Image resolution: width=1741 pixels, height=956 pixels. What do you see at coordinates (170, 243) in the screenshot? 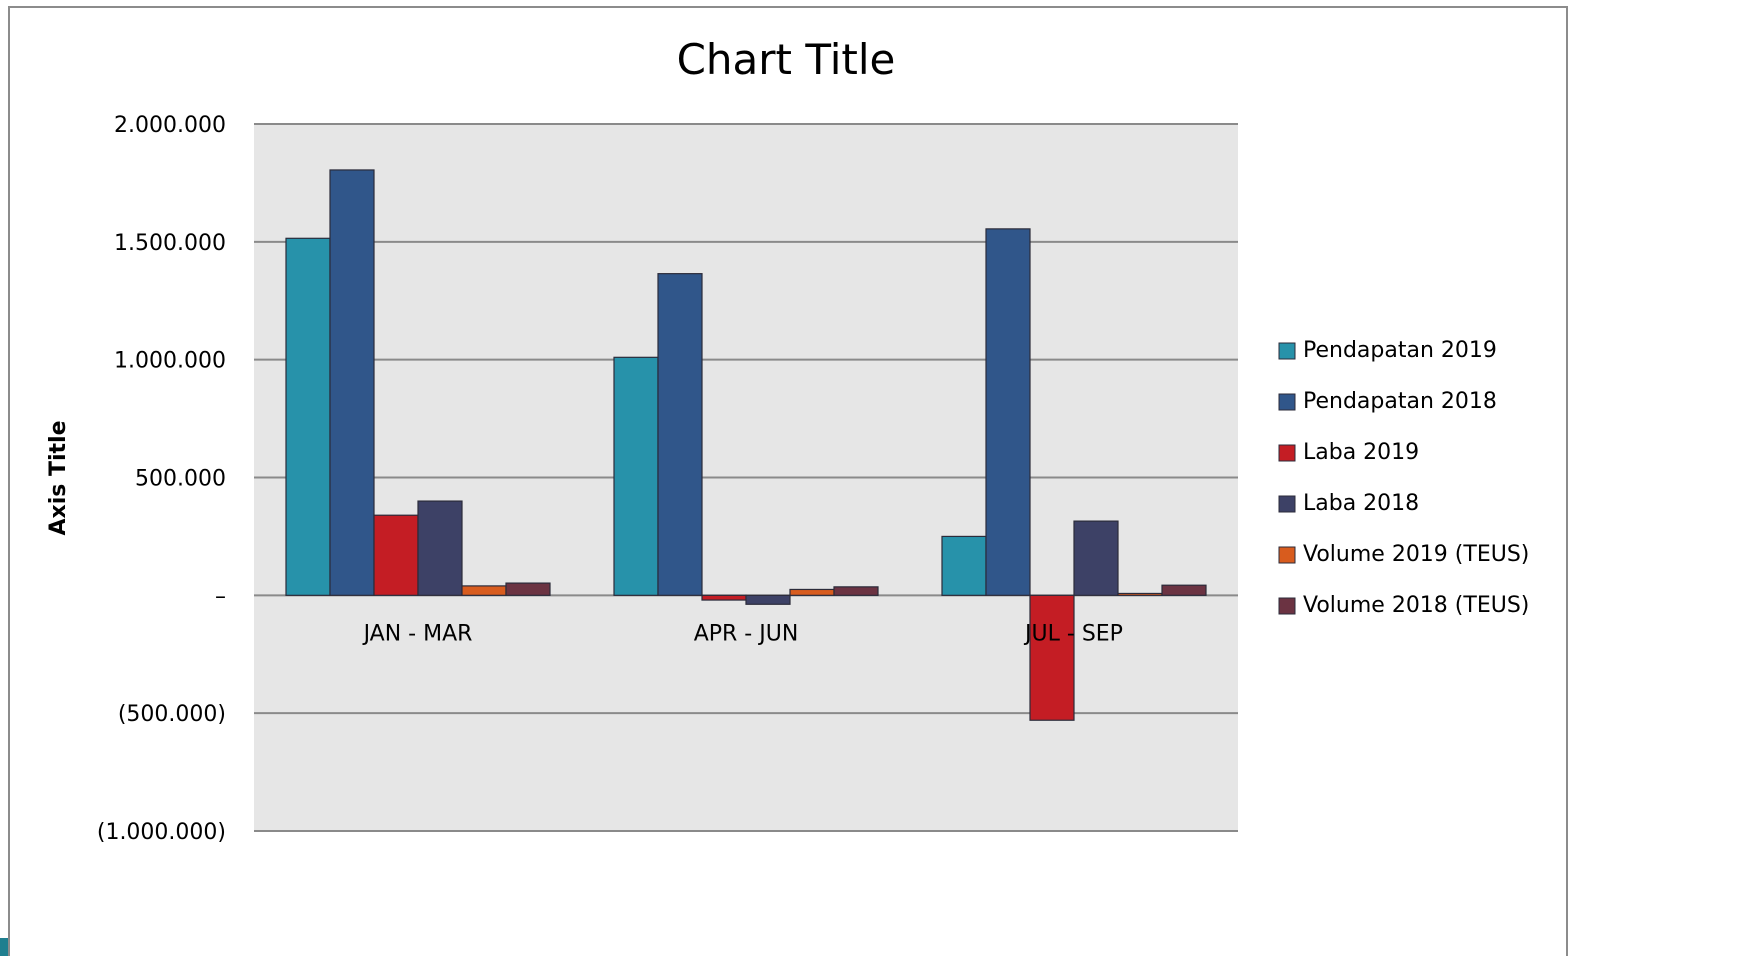
I see `y-tick-label: 1.500.000` at bounding box center [170, 243].